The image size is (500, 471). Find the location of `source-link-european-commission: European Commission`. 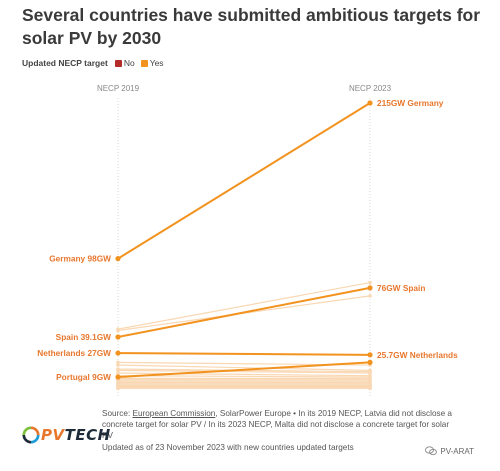

source-link-european-commission: European Commission is located at coordinates (174, 413).